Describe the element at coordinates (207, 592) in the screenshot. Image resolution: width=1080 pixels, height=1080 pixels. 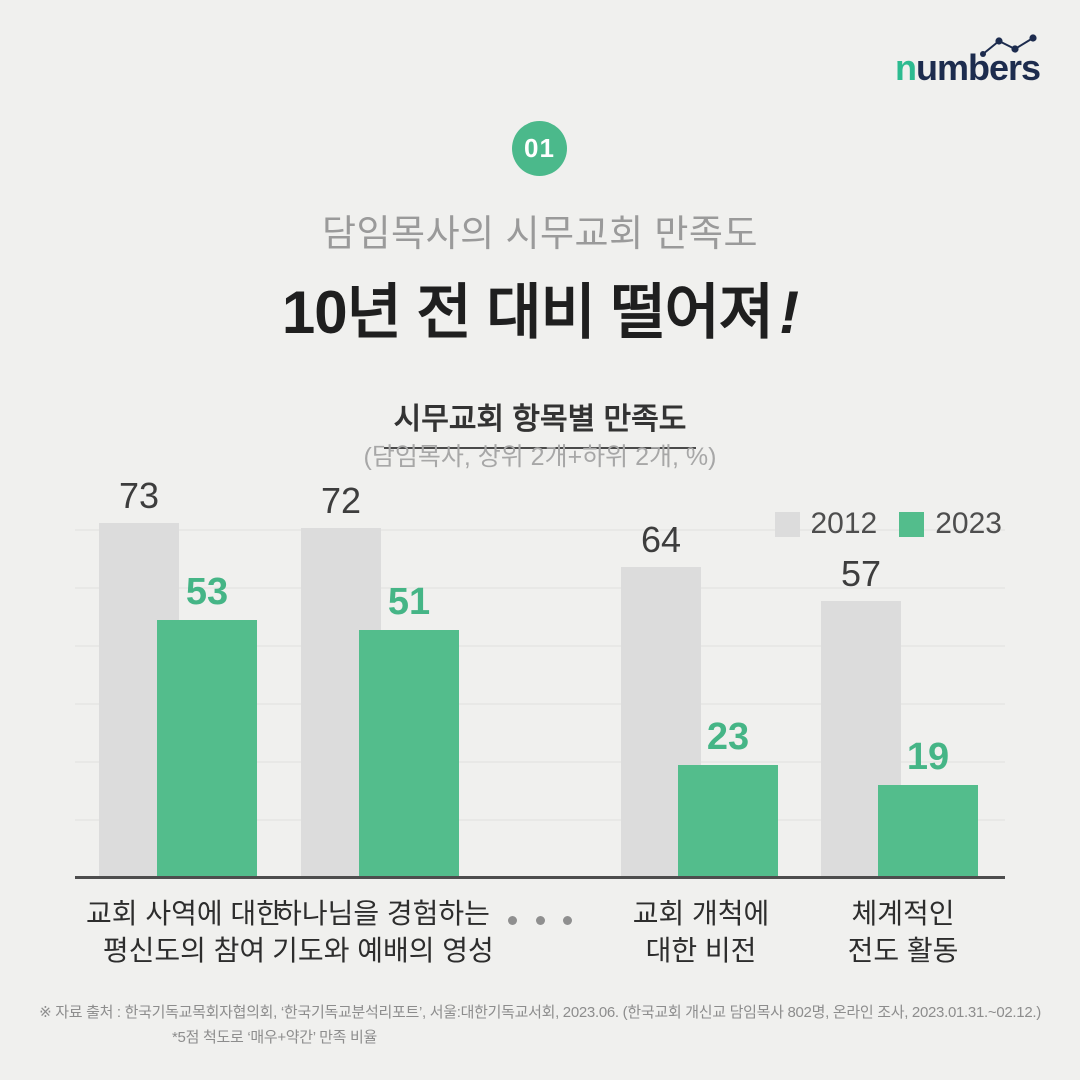
I see `value-label-2023: 53` at that location.